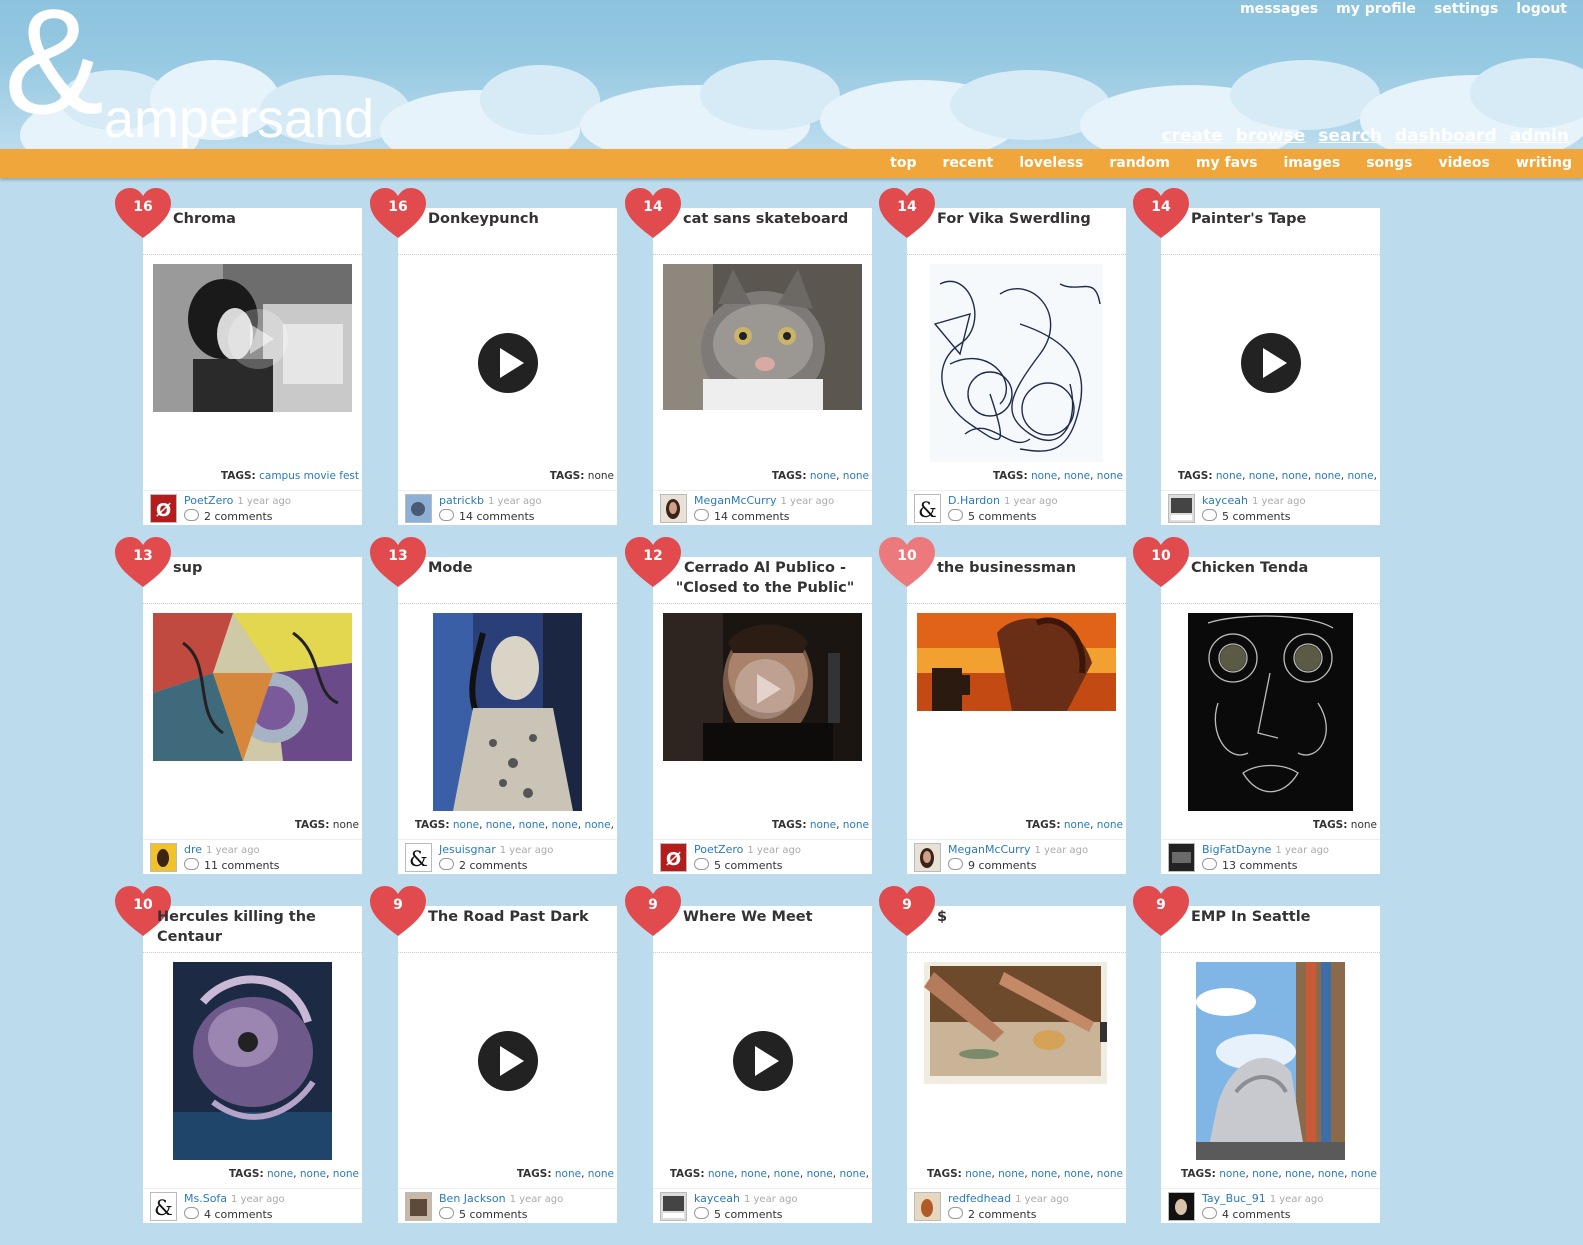  Describe the element at coordinates (942, 917) in the screenshot. I see `post-title: $` at that location.